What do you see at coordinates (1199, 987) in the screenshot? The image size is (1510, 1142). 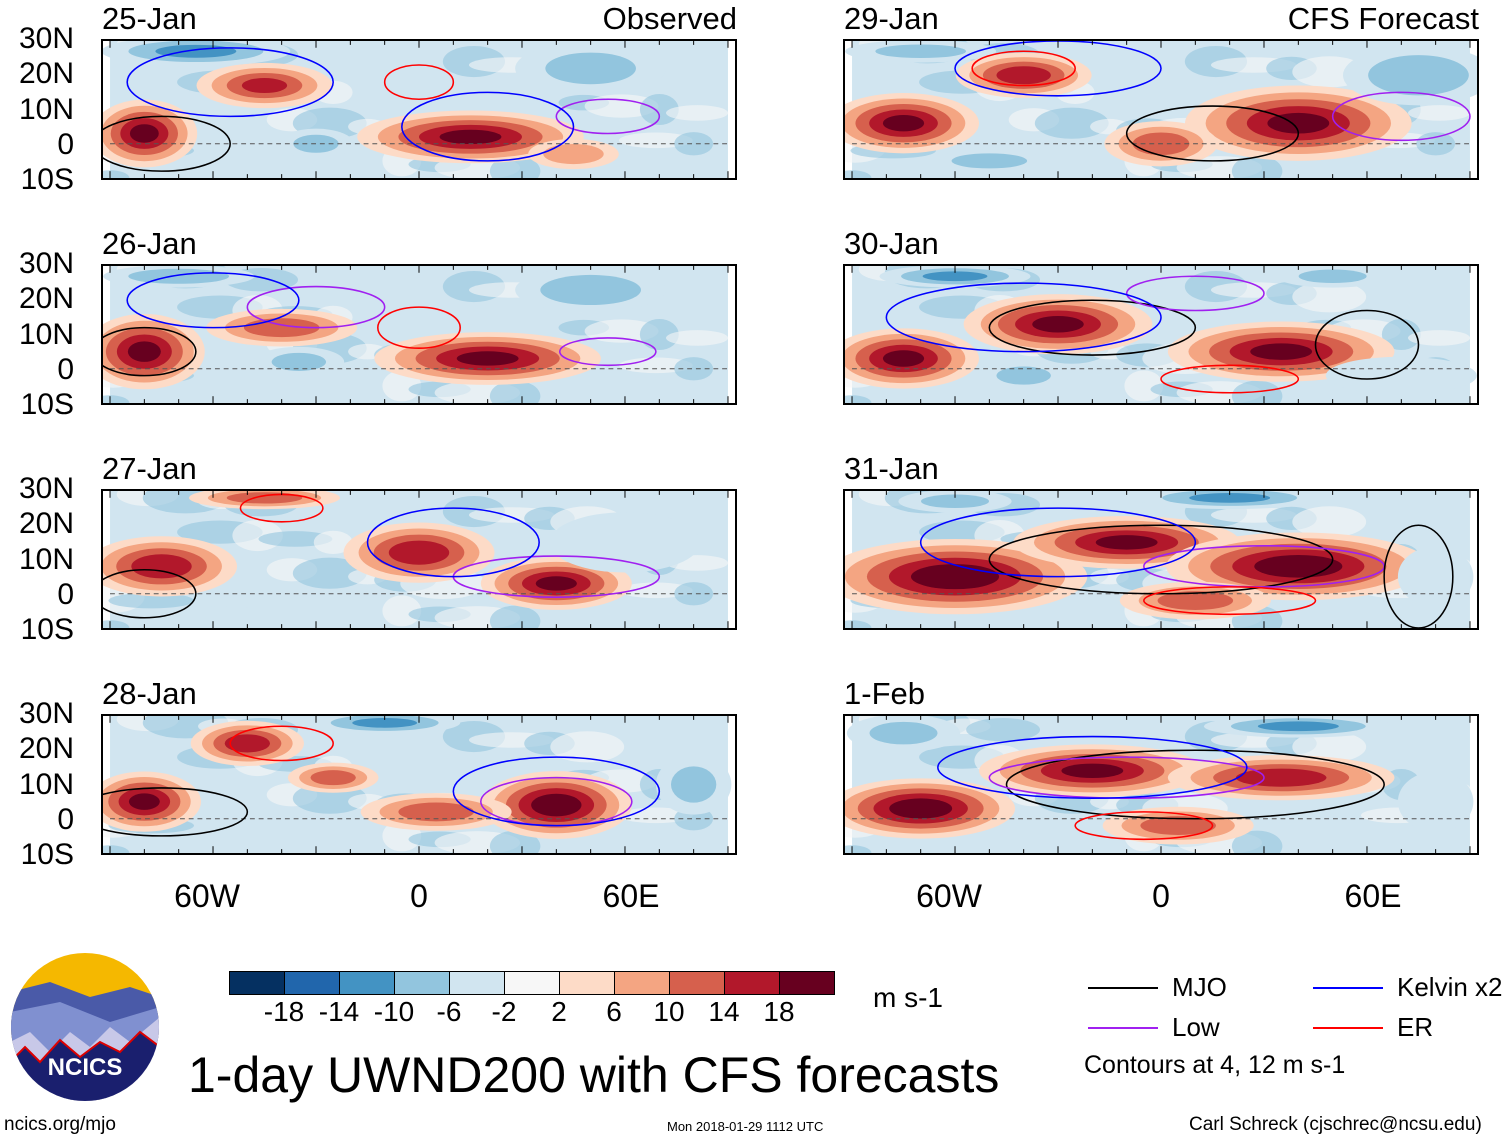 I see `legend-label: MJO` at bounding box center [1199, 987].